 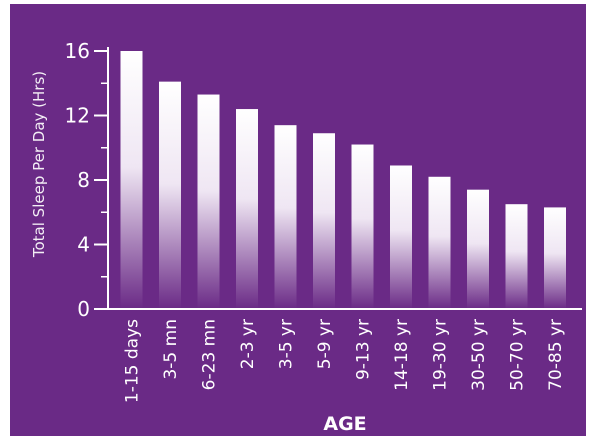 I want to click on y-tick-label: 8, so click(x=83, y=180).